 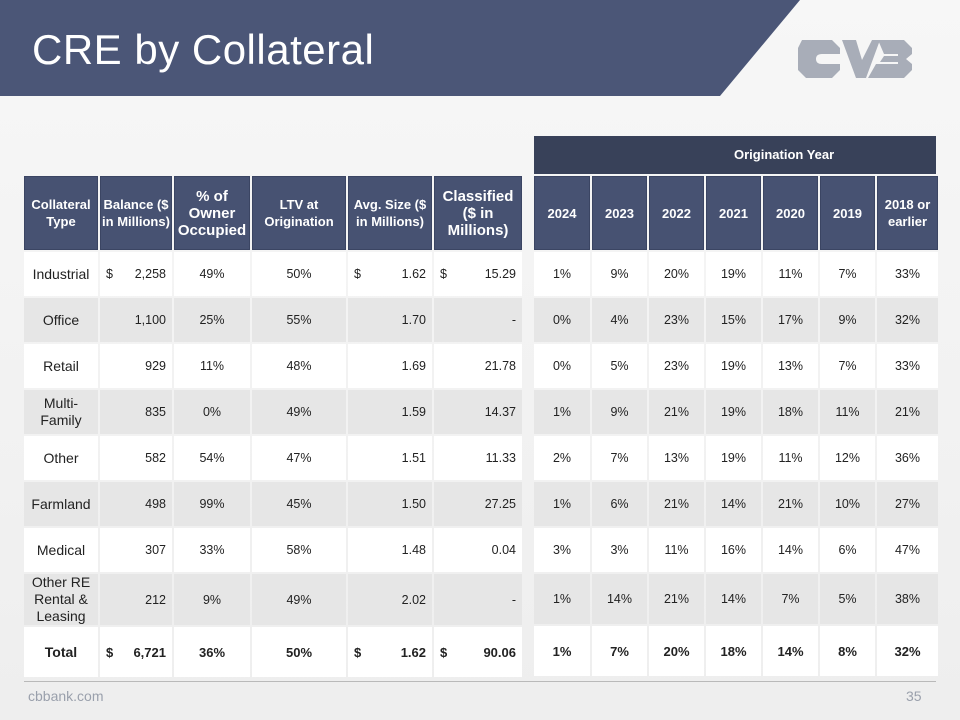 What do you see at coordinates (619, 550) in the screenshot?
I see `year-pct-cell: 3%` at bounding box center [619, 550].